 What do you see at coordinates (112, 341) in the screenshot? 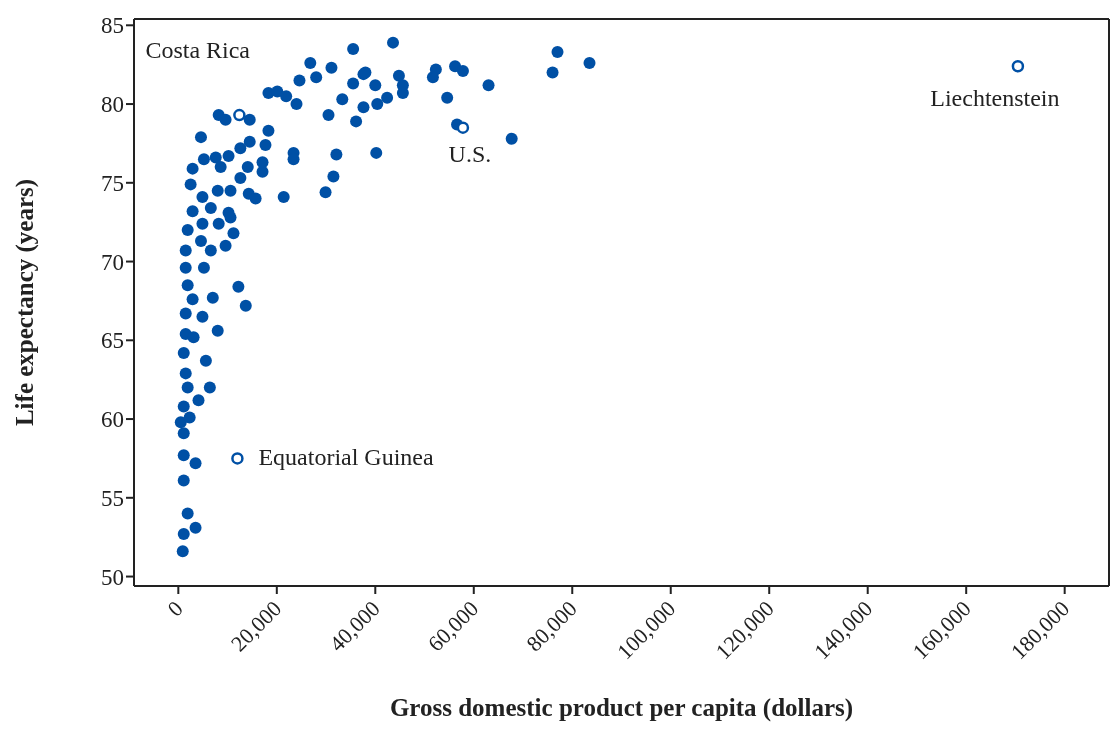
I see `y-tick-label: 65` at bounding box center [112, 341].